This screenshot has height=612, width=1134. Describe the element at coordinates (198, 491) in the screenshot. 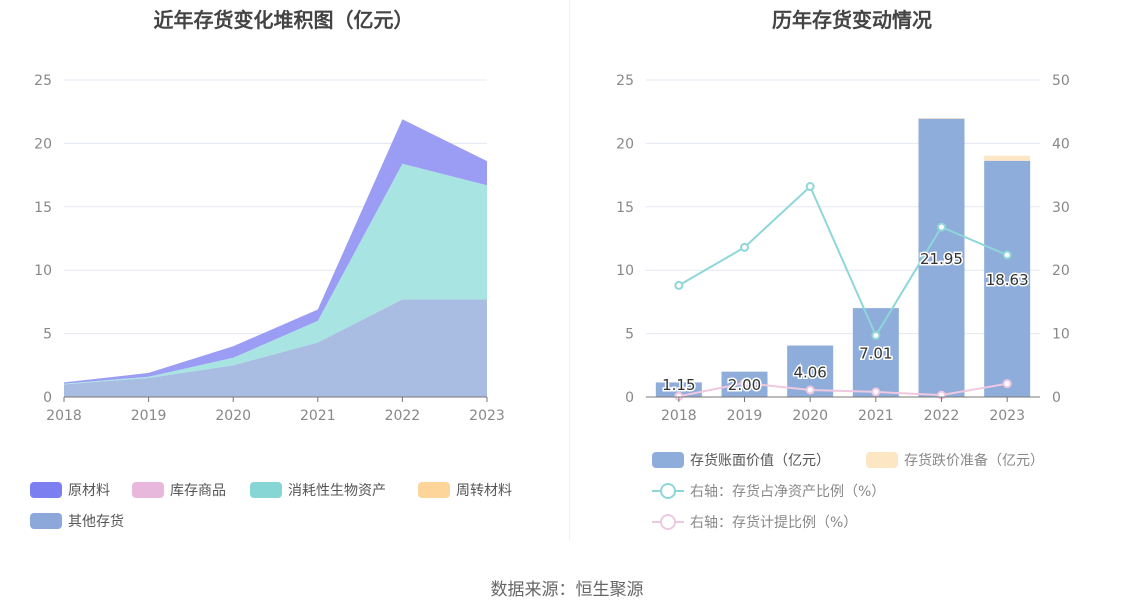

I see `legend-label: 库存商品` at that location.